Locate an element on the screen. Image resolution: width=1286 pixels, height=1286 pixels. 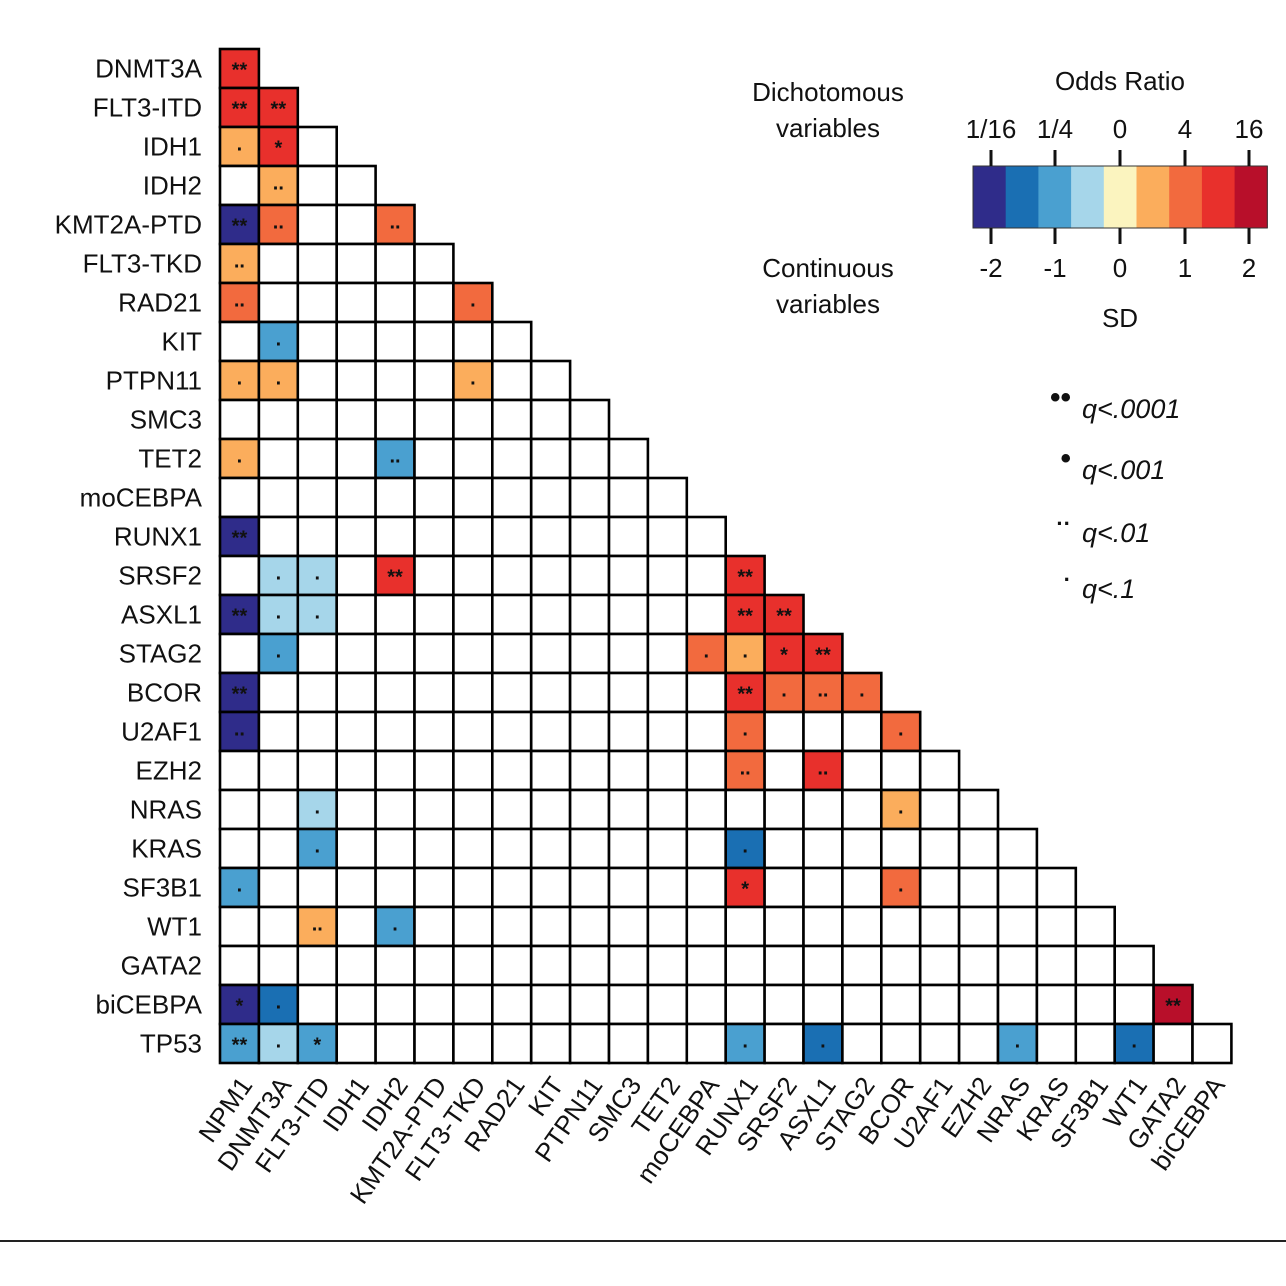
cell-ezh2-ptpn11 is located at coordinates (589, 770).